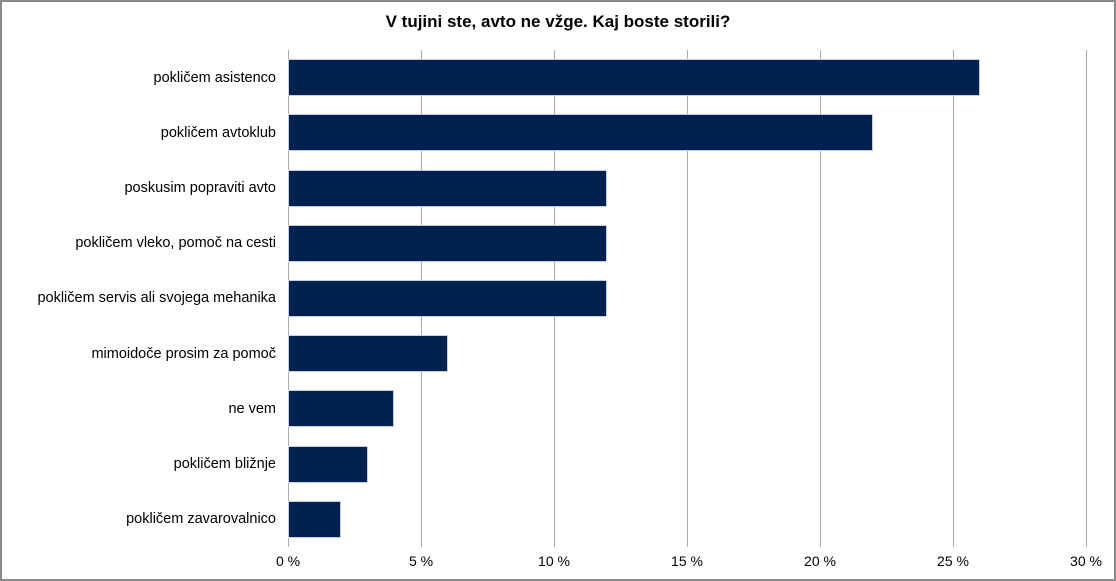 The height and width of the screenshot is (581, 1116). I want to click on x-tick-label: 0 %, so click(288, 561).